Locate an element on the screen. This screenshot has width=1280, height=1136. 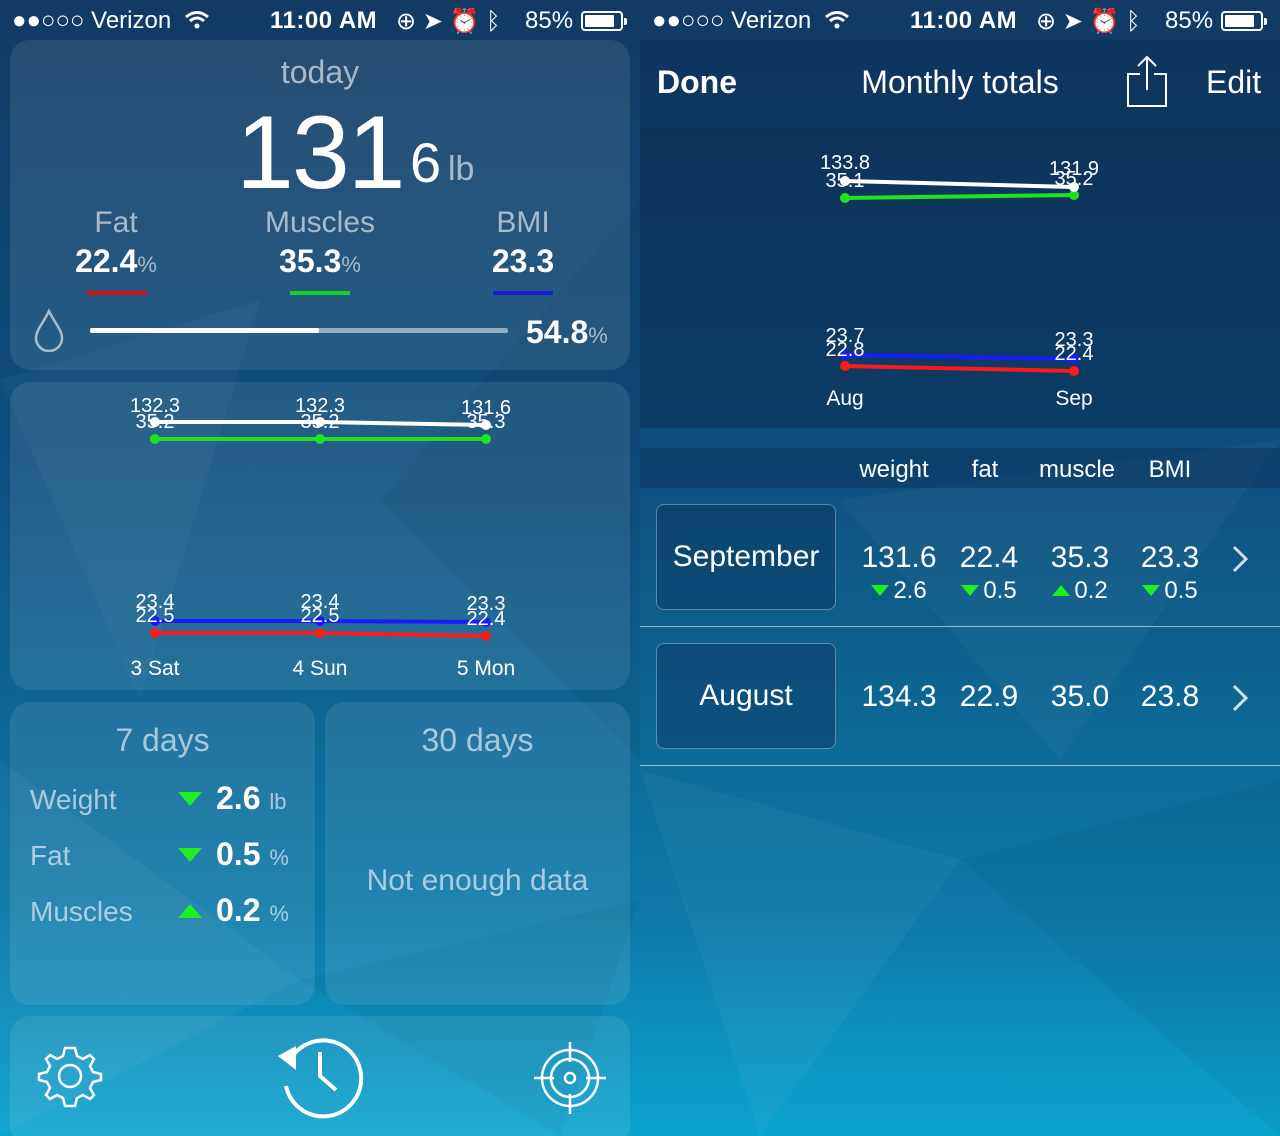
bmi-value-label: 23.7 is located at coordinates (845, 336).